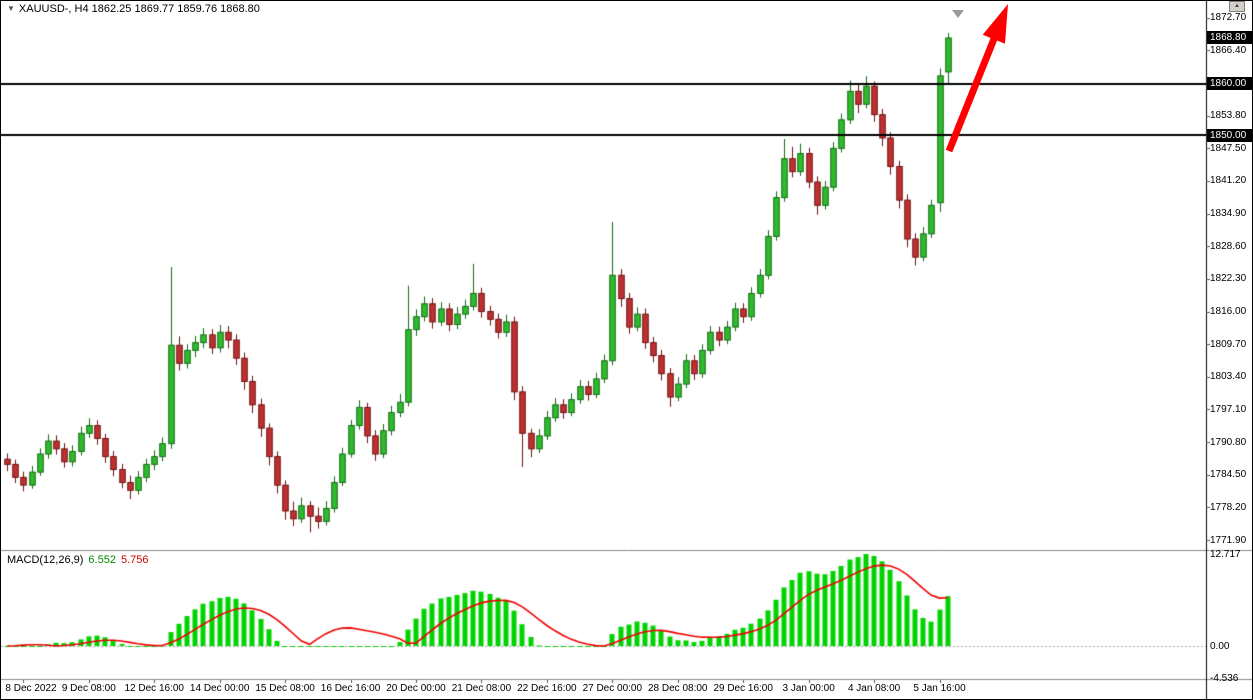 The height and width of the screenshot is (700, 1253). Describe the element at coordinates (45, 560) in the screenshot. I see `indicator-name: MACD(12,26,9)` at that location.